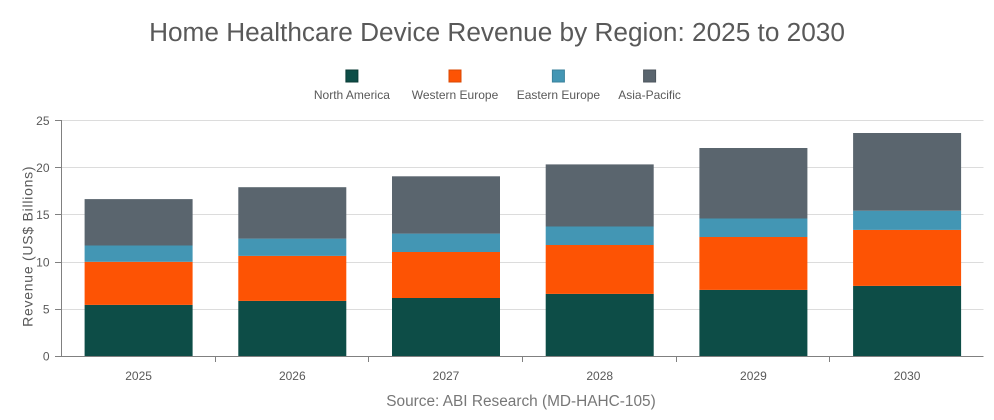 The height and width of the screenshot is (420, 994). Describe the element at coordinates (649, 95) in the screenshot. I see `svg-text: Asia-Pacific` at that location.